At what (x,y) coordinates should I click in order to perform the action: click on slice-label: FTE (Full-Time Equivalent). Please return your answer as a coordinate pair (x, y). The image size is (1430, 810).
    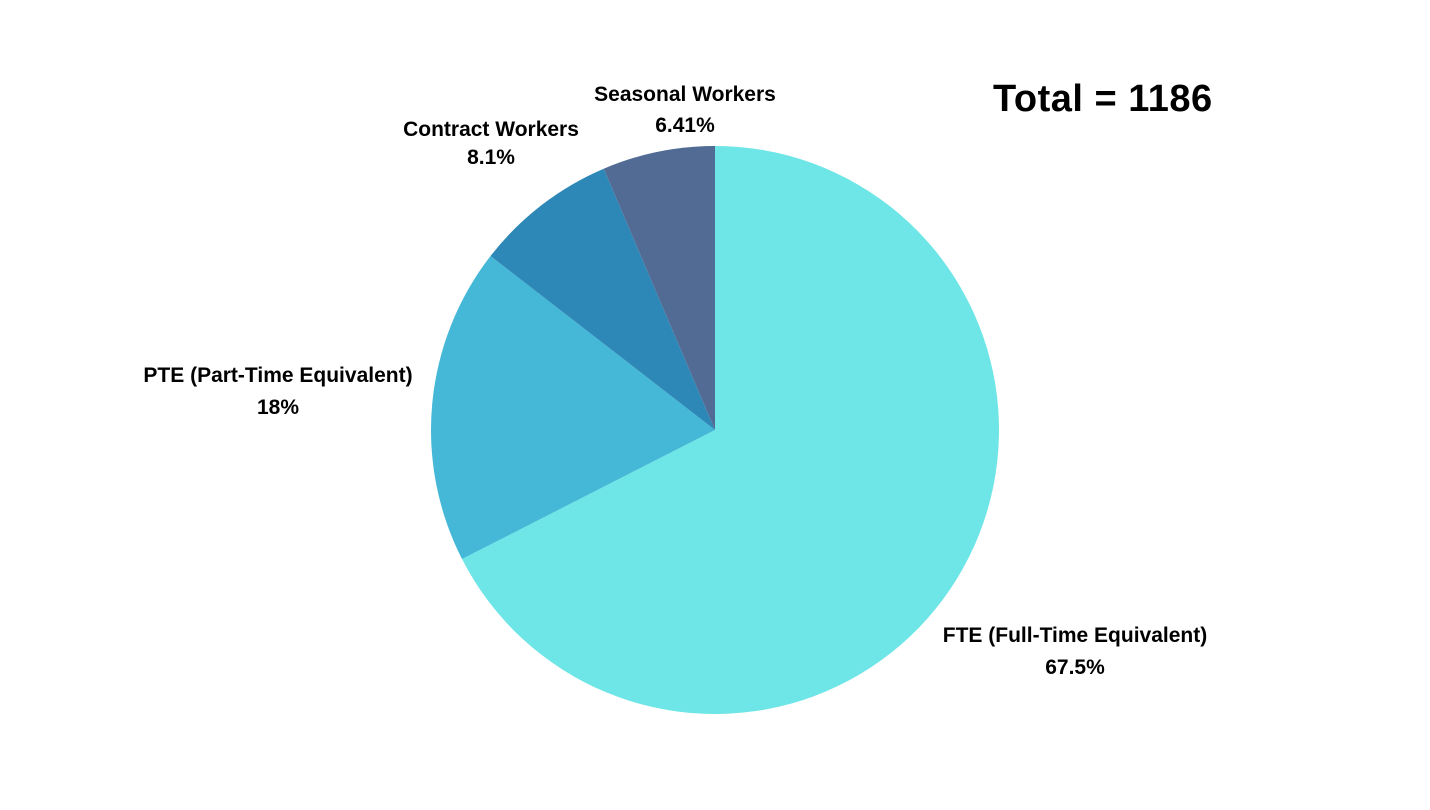
    Looking at the image, I should click on (1075, 635).